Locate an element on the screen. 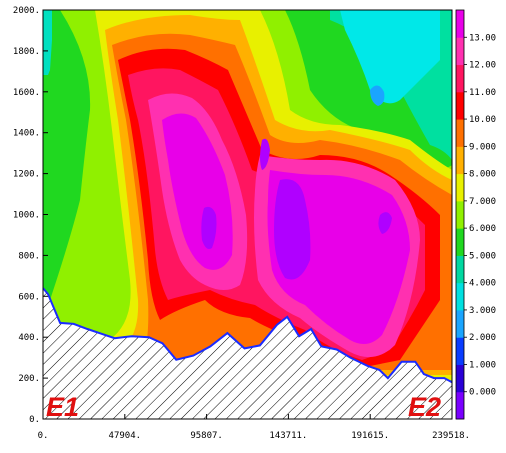 This screenshot has height=453, width=506. colorbar-label: 12.00 is located at coordinates (482, 66).